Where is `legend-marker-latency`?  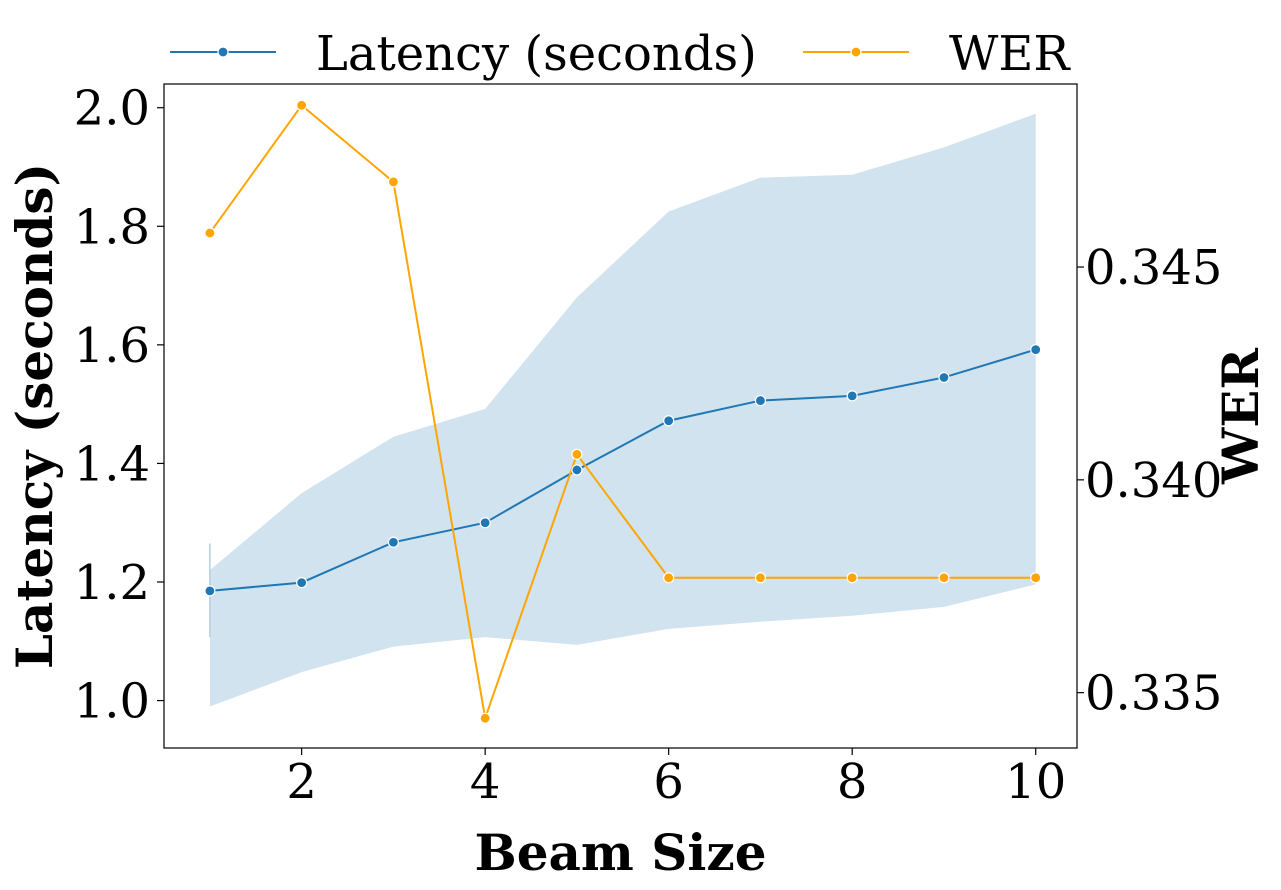
legend-marker-latency is located at coordinates (223, 52).